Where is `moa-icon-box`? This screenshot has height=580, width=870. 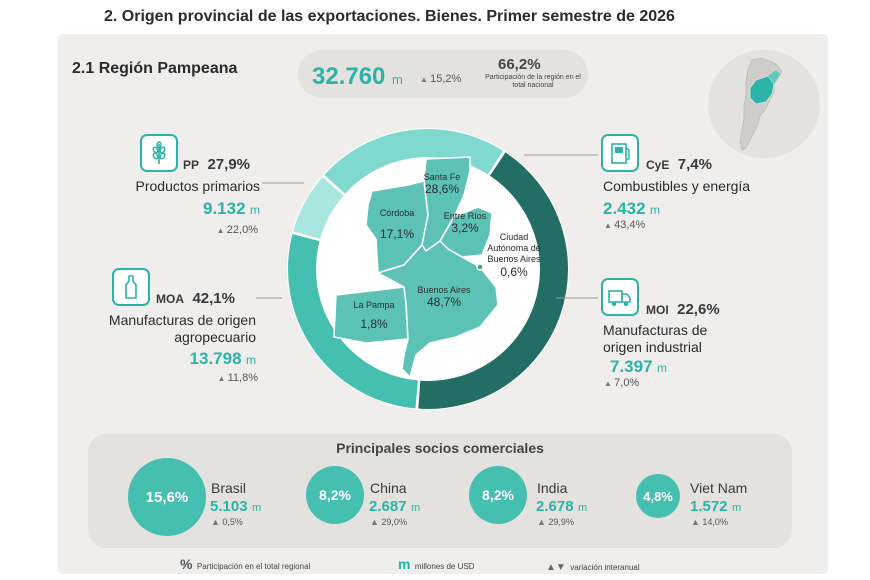
moa-icon-box is located at coordinates (131, 287).